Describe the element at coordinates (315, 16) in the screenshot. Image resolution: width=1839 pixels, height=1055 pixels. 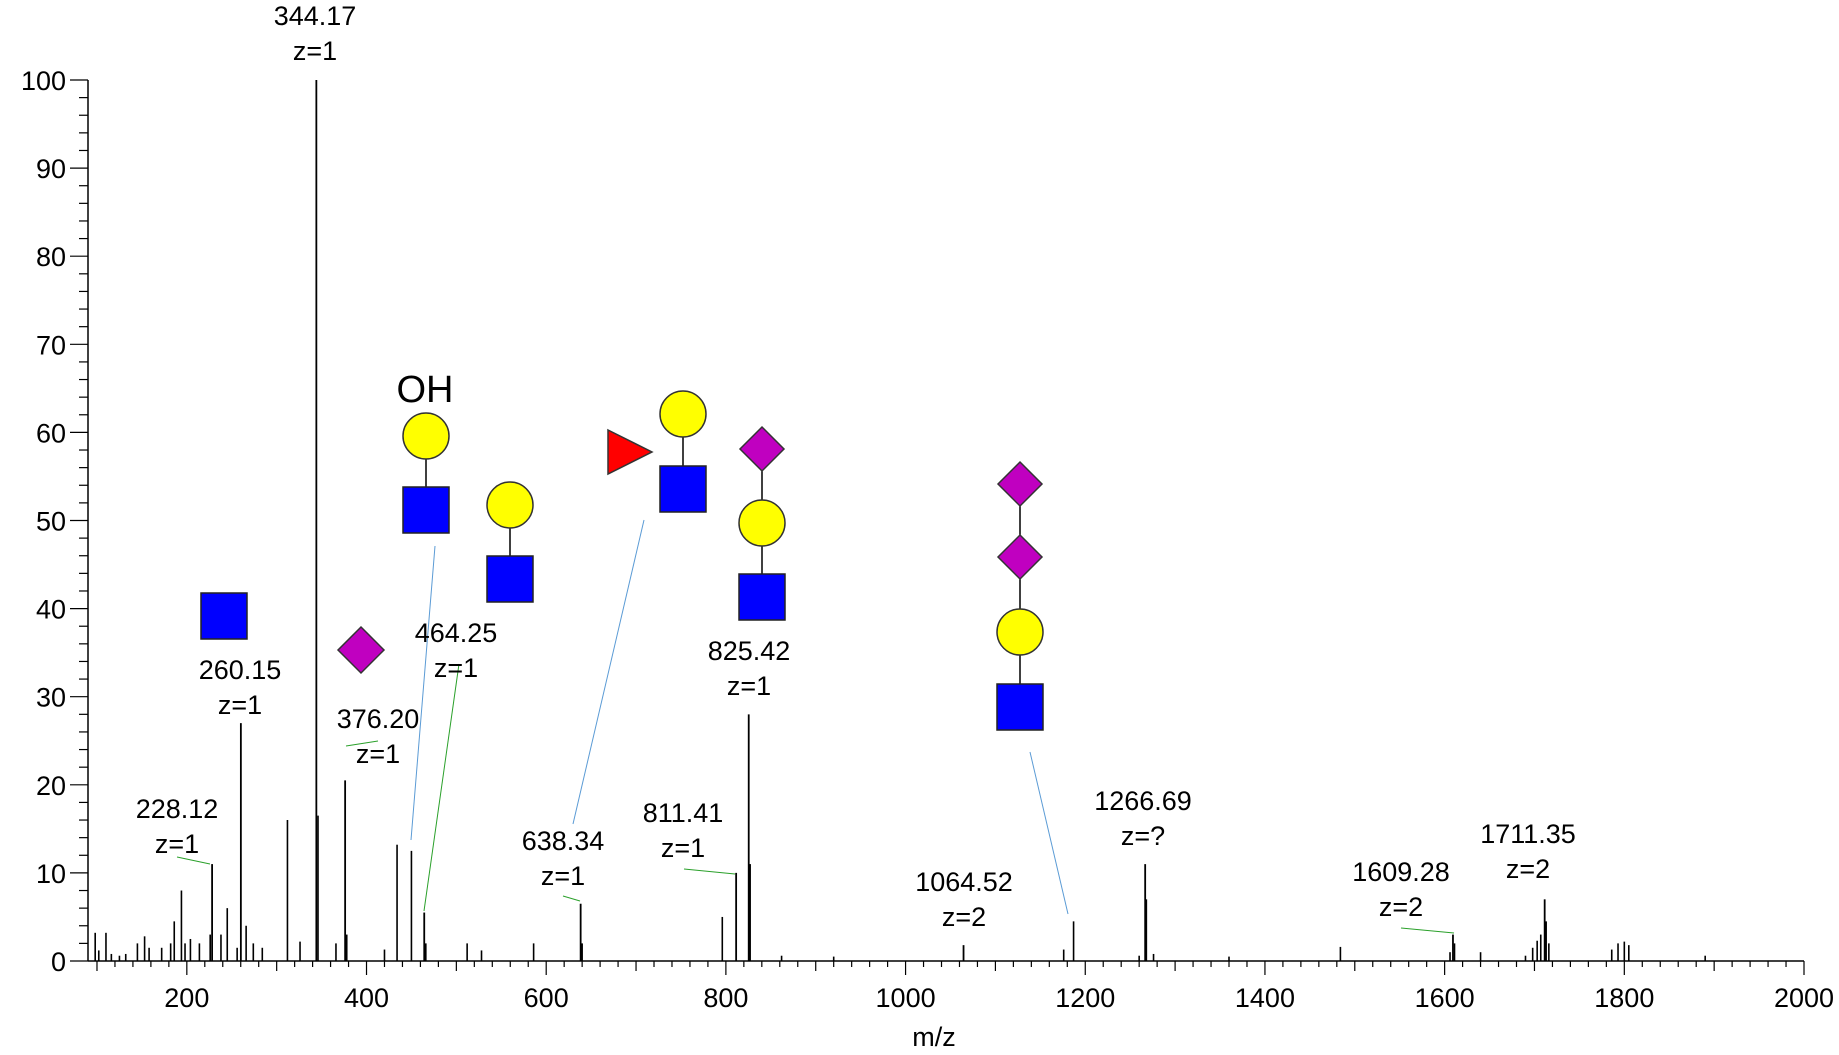
I see `peak-mz-label: 344.17` at that location.